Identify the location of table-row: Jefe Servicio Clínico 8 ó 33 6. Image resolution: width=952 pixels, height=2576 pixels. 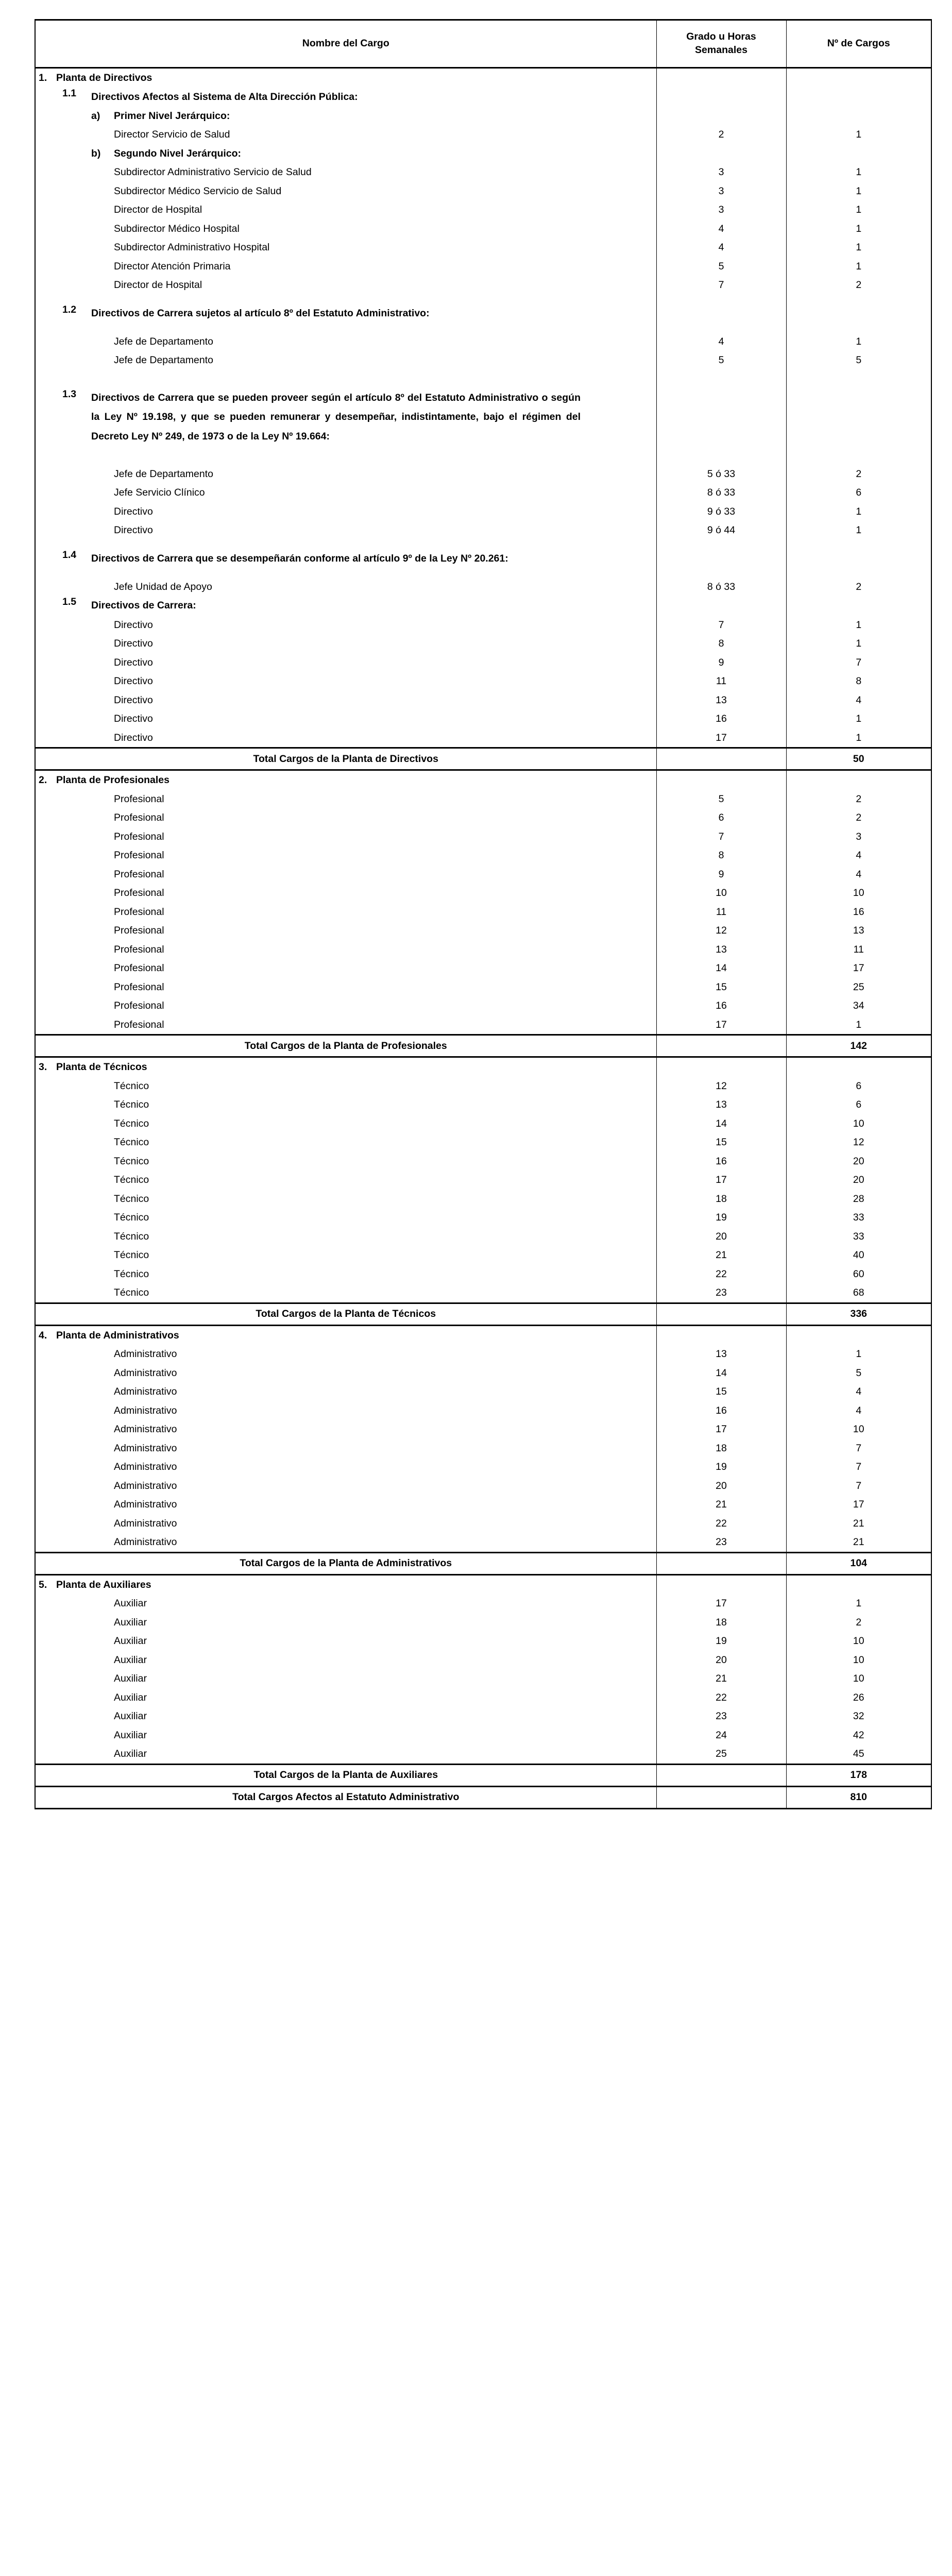
(483, 492).